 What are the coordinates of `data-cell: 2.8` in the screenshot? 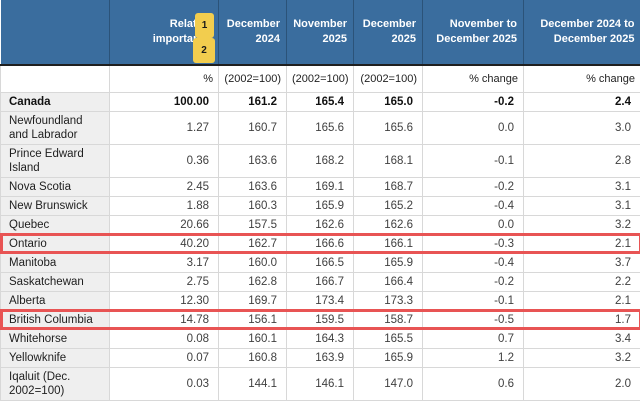 It's located at (581, 160).